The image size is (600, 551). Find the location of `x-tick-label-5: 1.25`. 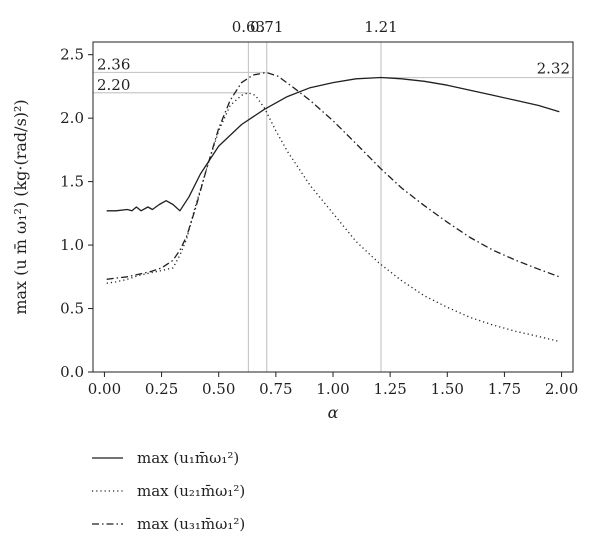

x-tick-label-5: 1.25 is located at coordinates (389, 389).